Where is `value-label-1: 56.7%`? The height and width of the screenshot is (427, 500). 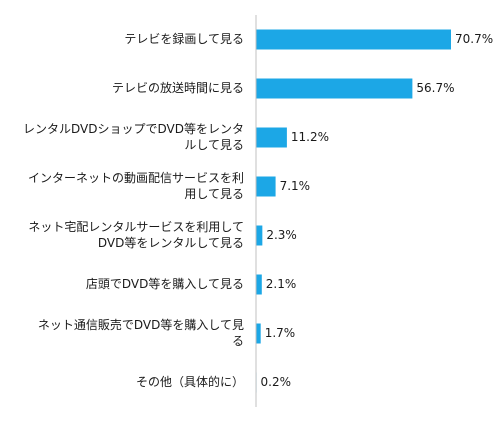
value-label-1: 56.7% is located at coordinates (435, 88).